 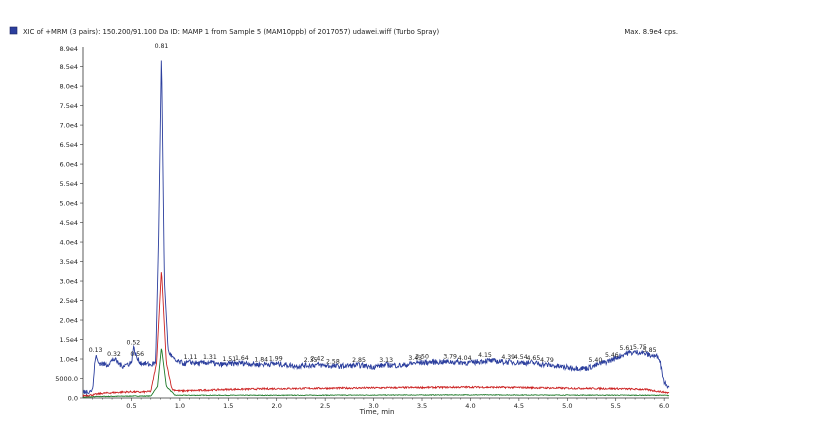 What do you see at coordinates (69, 320) in the screenshot?
I see `y-tick-label: 2.0e4` at bounding box center [69, 320].